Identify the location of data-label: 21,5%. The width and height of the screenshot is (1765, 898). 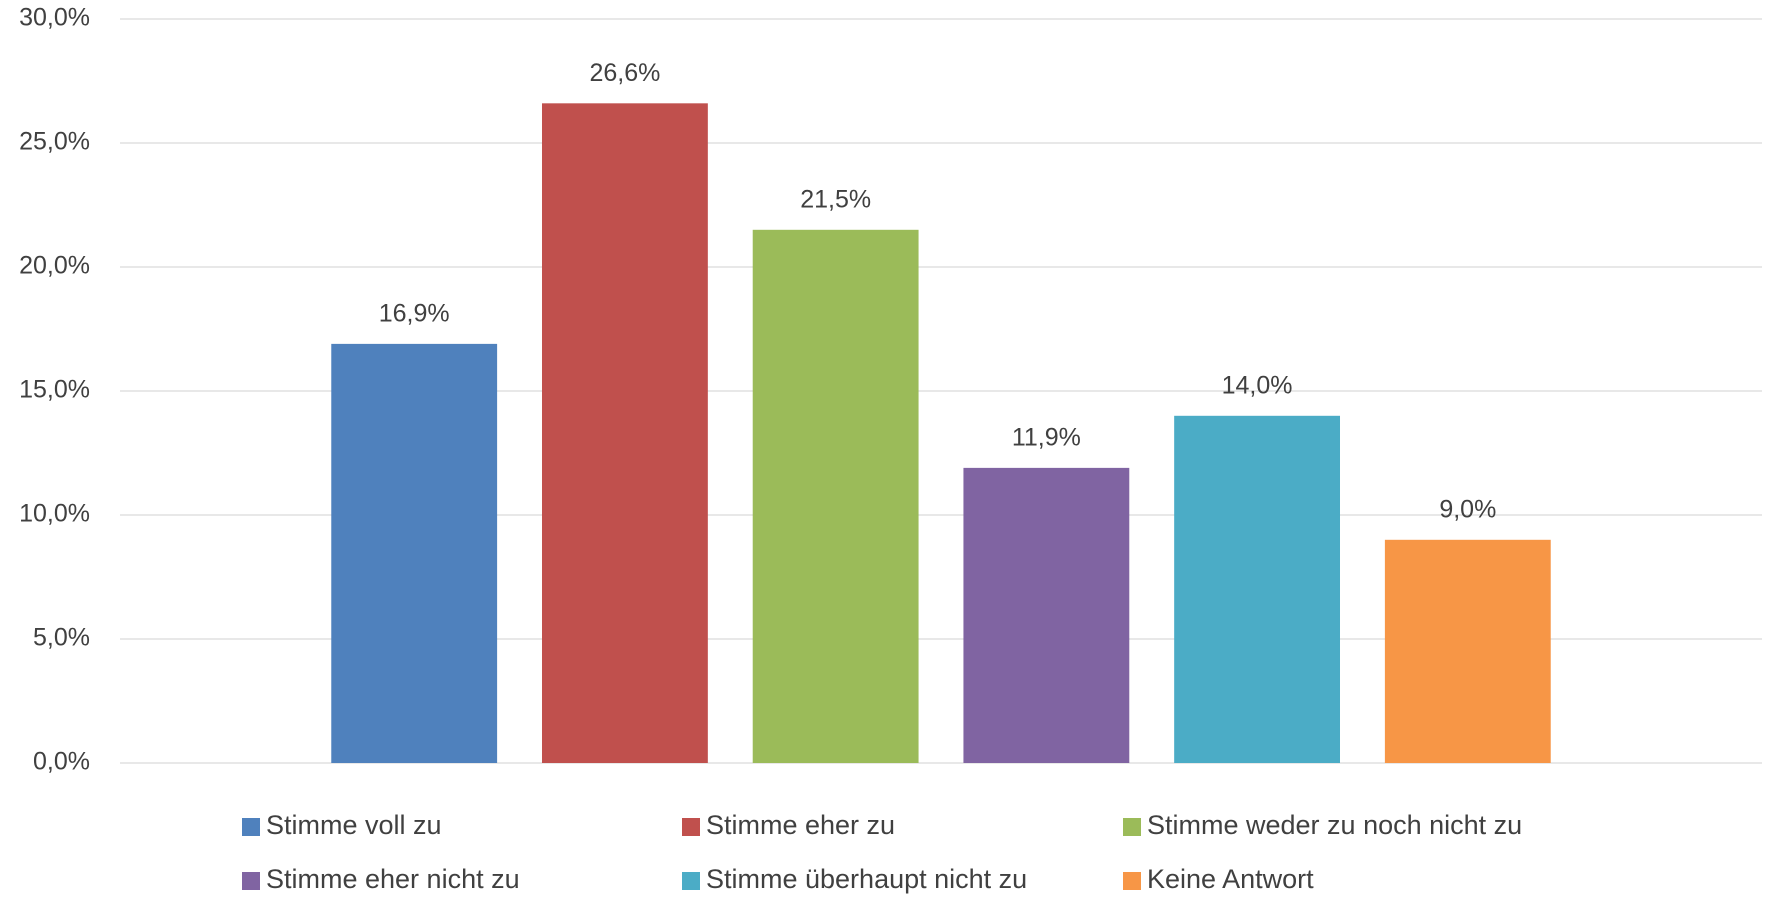
(835, 199).